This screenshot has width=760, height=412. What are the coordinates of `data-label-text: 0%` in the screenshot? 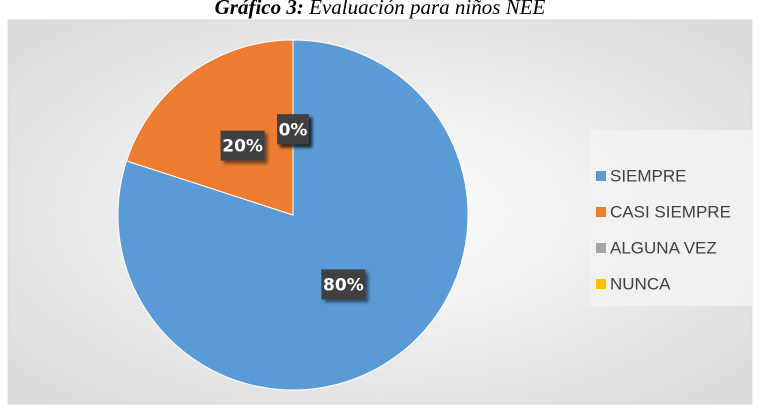 It's located at (293, 130).